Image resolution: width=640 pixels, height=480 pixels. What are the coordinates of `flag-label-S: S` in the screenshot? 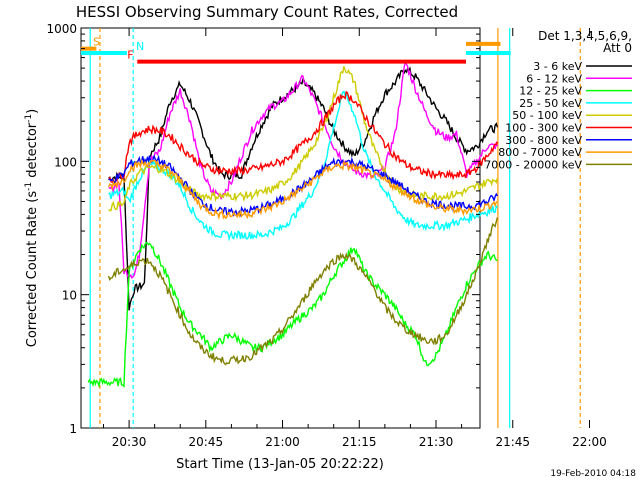 It's located at (96, 42).